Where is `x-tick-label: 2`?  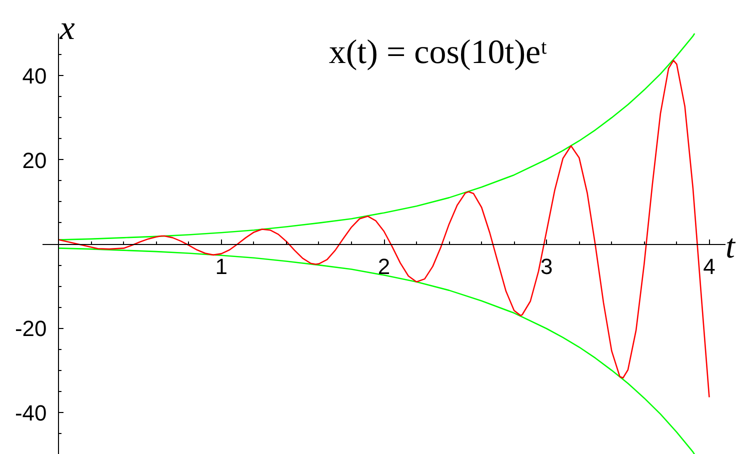
x-tick-label: 2 is located at coordinates (384, 266).